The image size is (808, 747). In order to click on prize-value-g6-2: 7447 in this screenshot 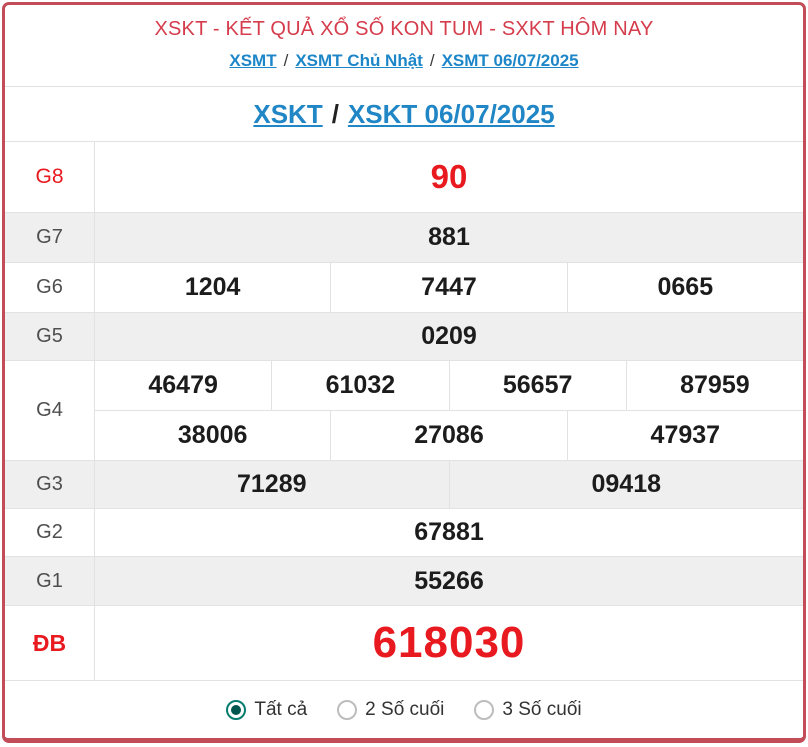, I will do `click(449, 287)`.